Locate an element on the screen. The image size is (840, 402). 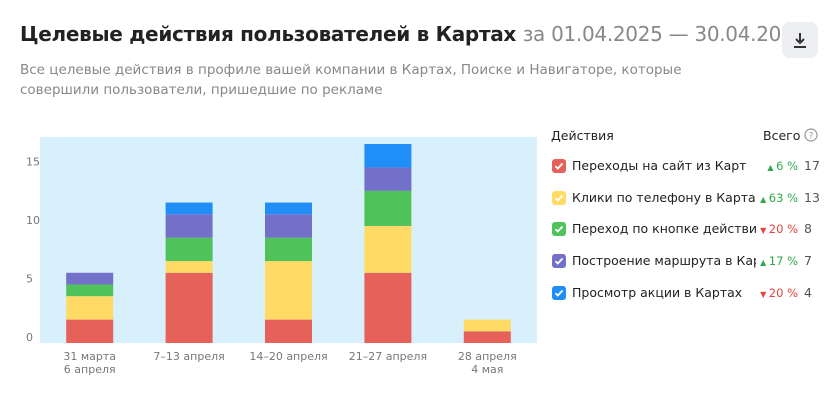
y-tick-label: 5 is located at coordinates (29, 278).